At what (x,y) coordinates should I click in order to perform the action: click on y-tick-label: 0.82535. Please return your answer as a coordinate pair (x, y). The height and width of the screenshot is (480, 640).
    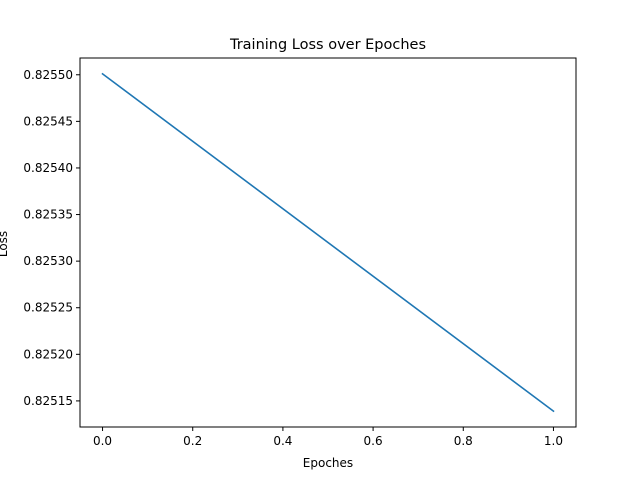
    Looking at the image, I should click on (48, 215).